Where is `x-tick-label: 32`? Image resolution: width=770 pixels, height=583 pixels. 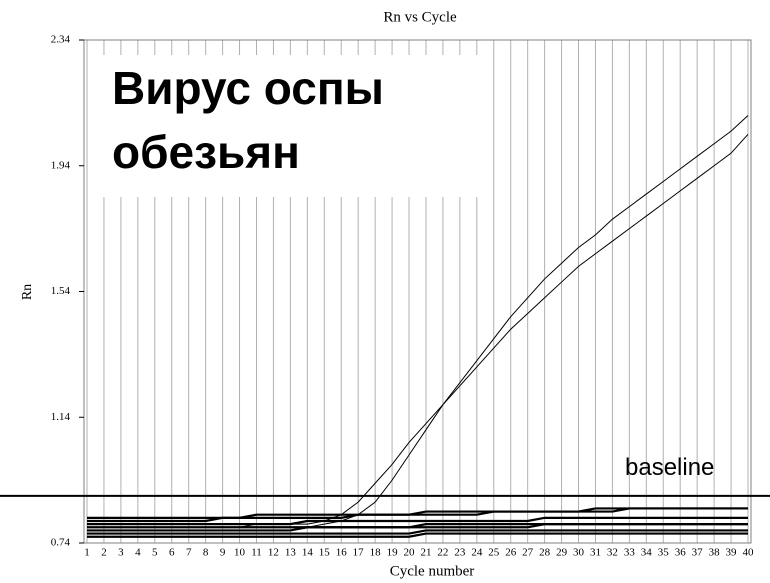 x-tick-label: 32 is located at coordinates (612, 553).